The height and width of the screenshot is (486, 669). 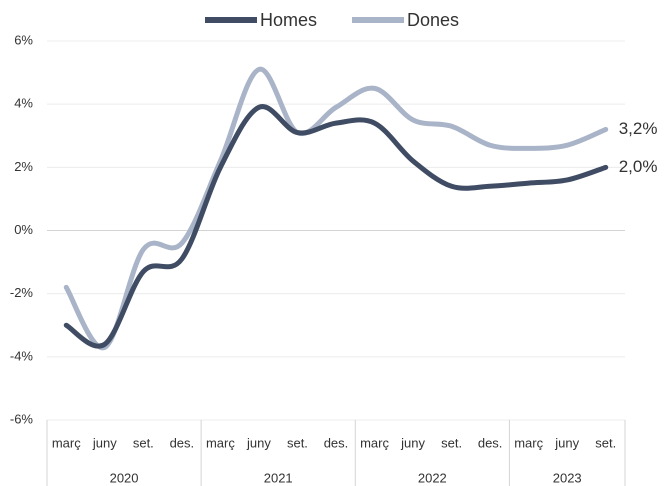 What do you see at coordinates (567, 477) in the screenshot?
I see `x-group-label: 2023` at bounding box center [567, 477].